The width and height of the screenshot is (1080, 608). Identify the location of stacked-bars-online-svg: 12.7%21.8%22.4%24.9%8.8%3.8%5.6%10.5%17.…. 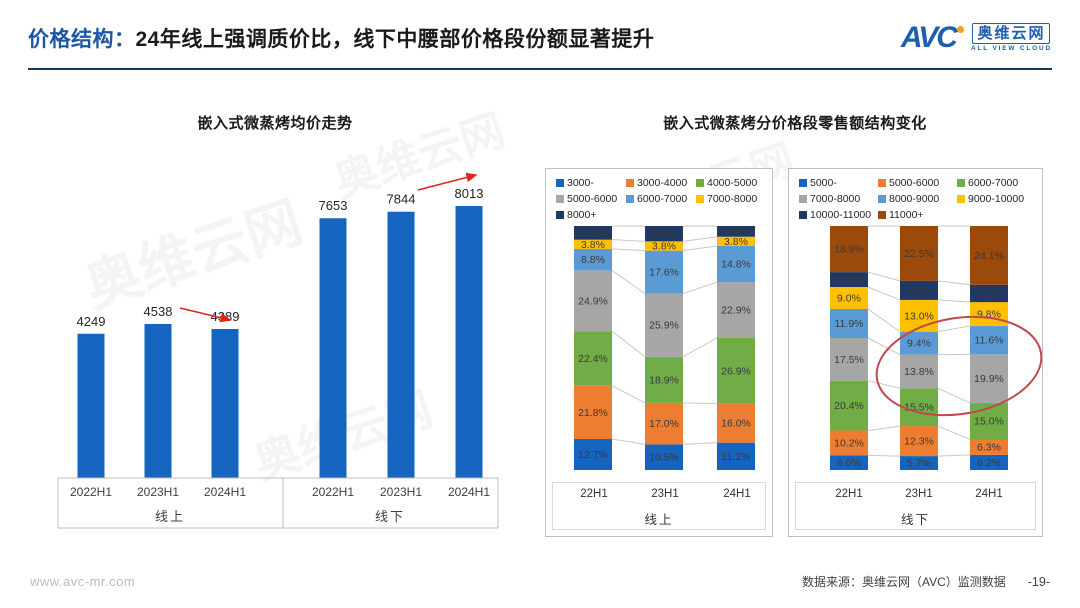
(664, 347).